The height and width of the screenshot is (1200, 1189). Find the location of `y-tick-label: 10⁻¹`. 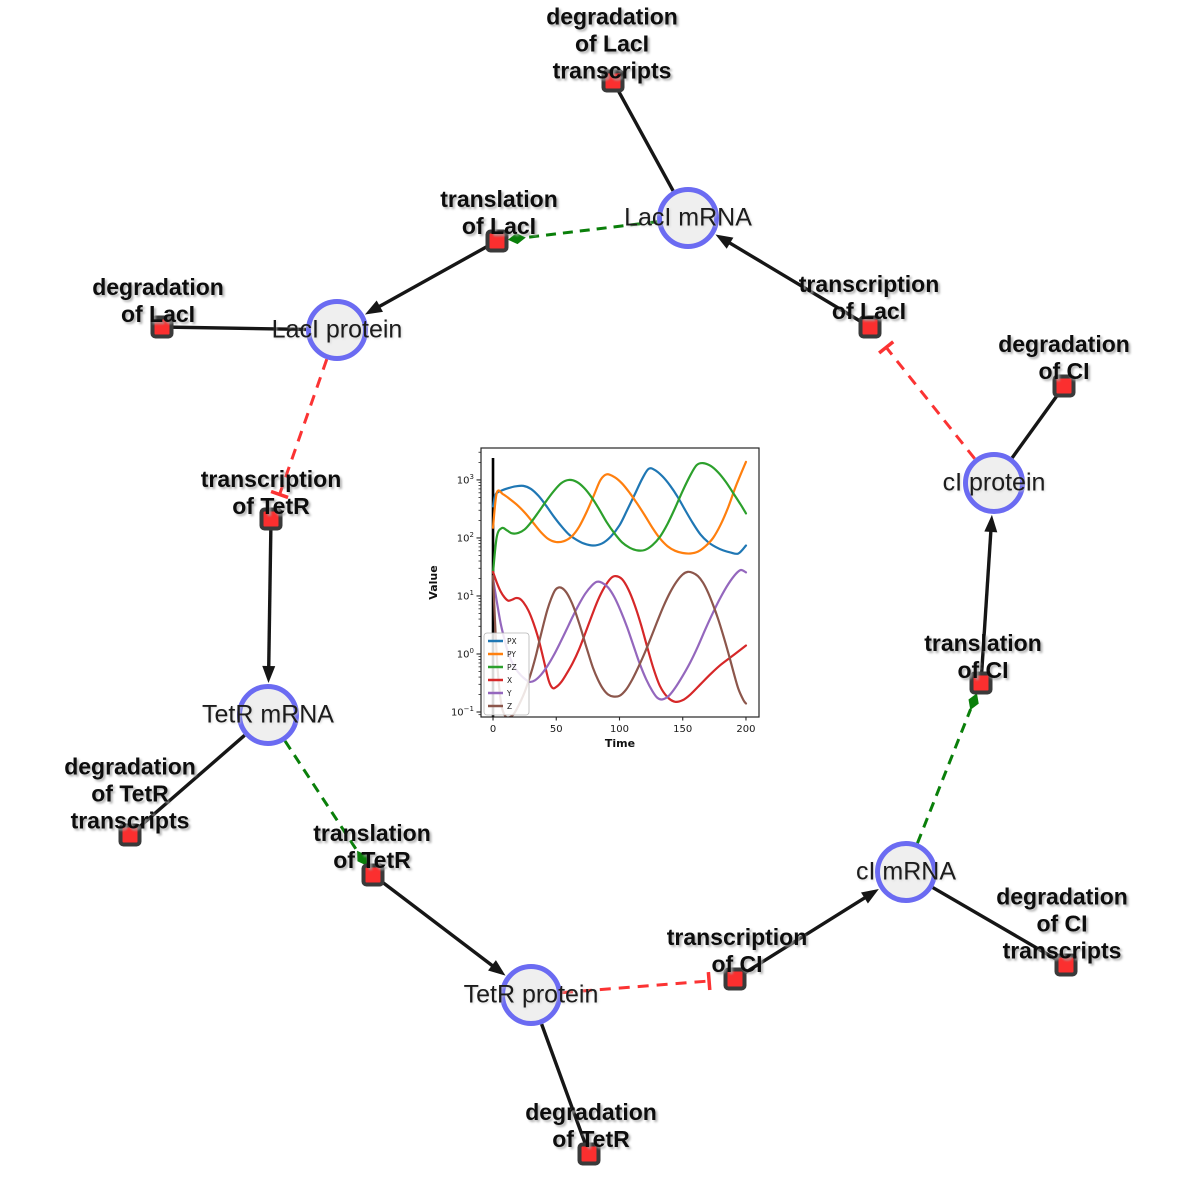

y-tick-label: 10⁻¹ is located at coordinates (462, 712).